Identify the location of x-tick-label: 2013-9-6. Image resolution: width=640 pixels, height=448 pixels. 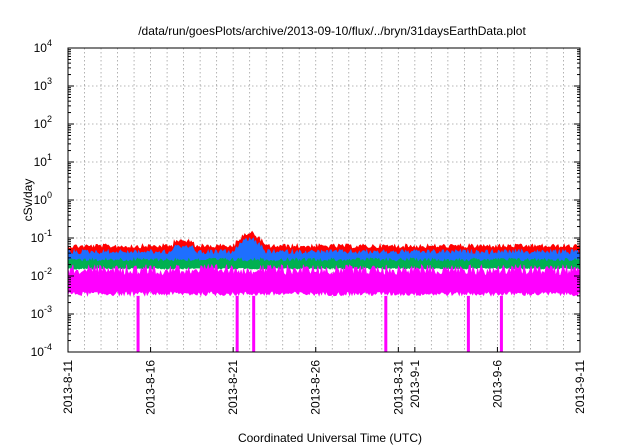
(497, 384).